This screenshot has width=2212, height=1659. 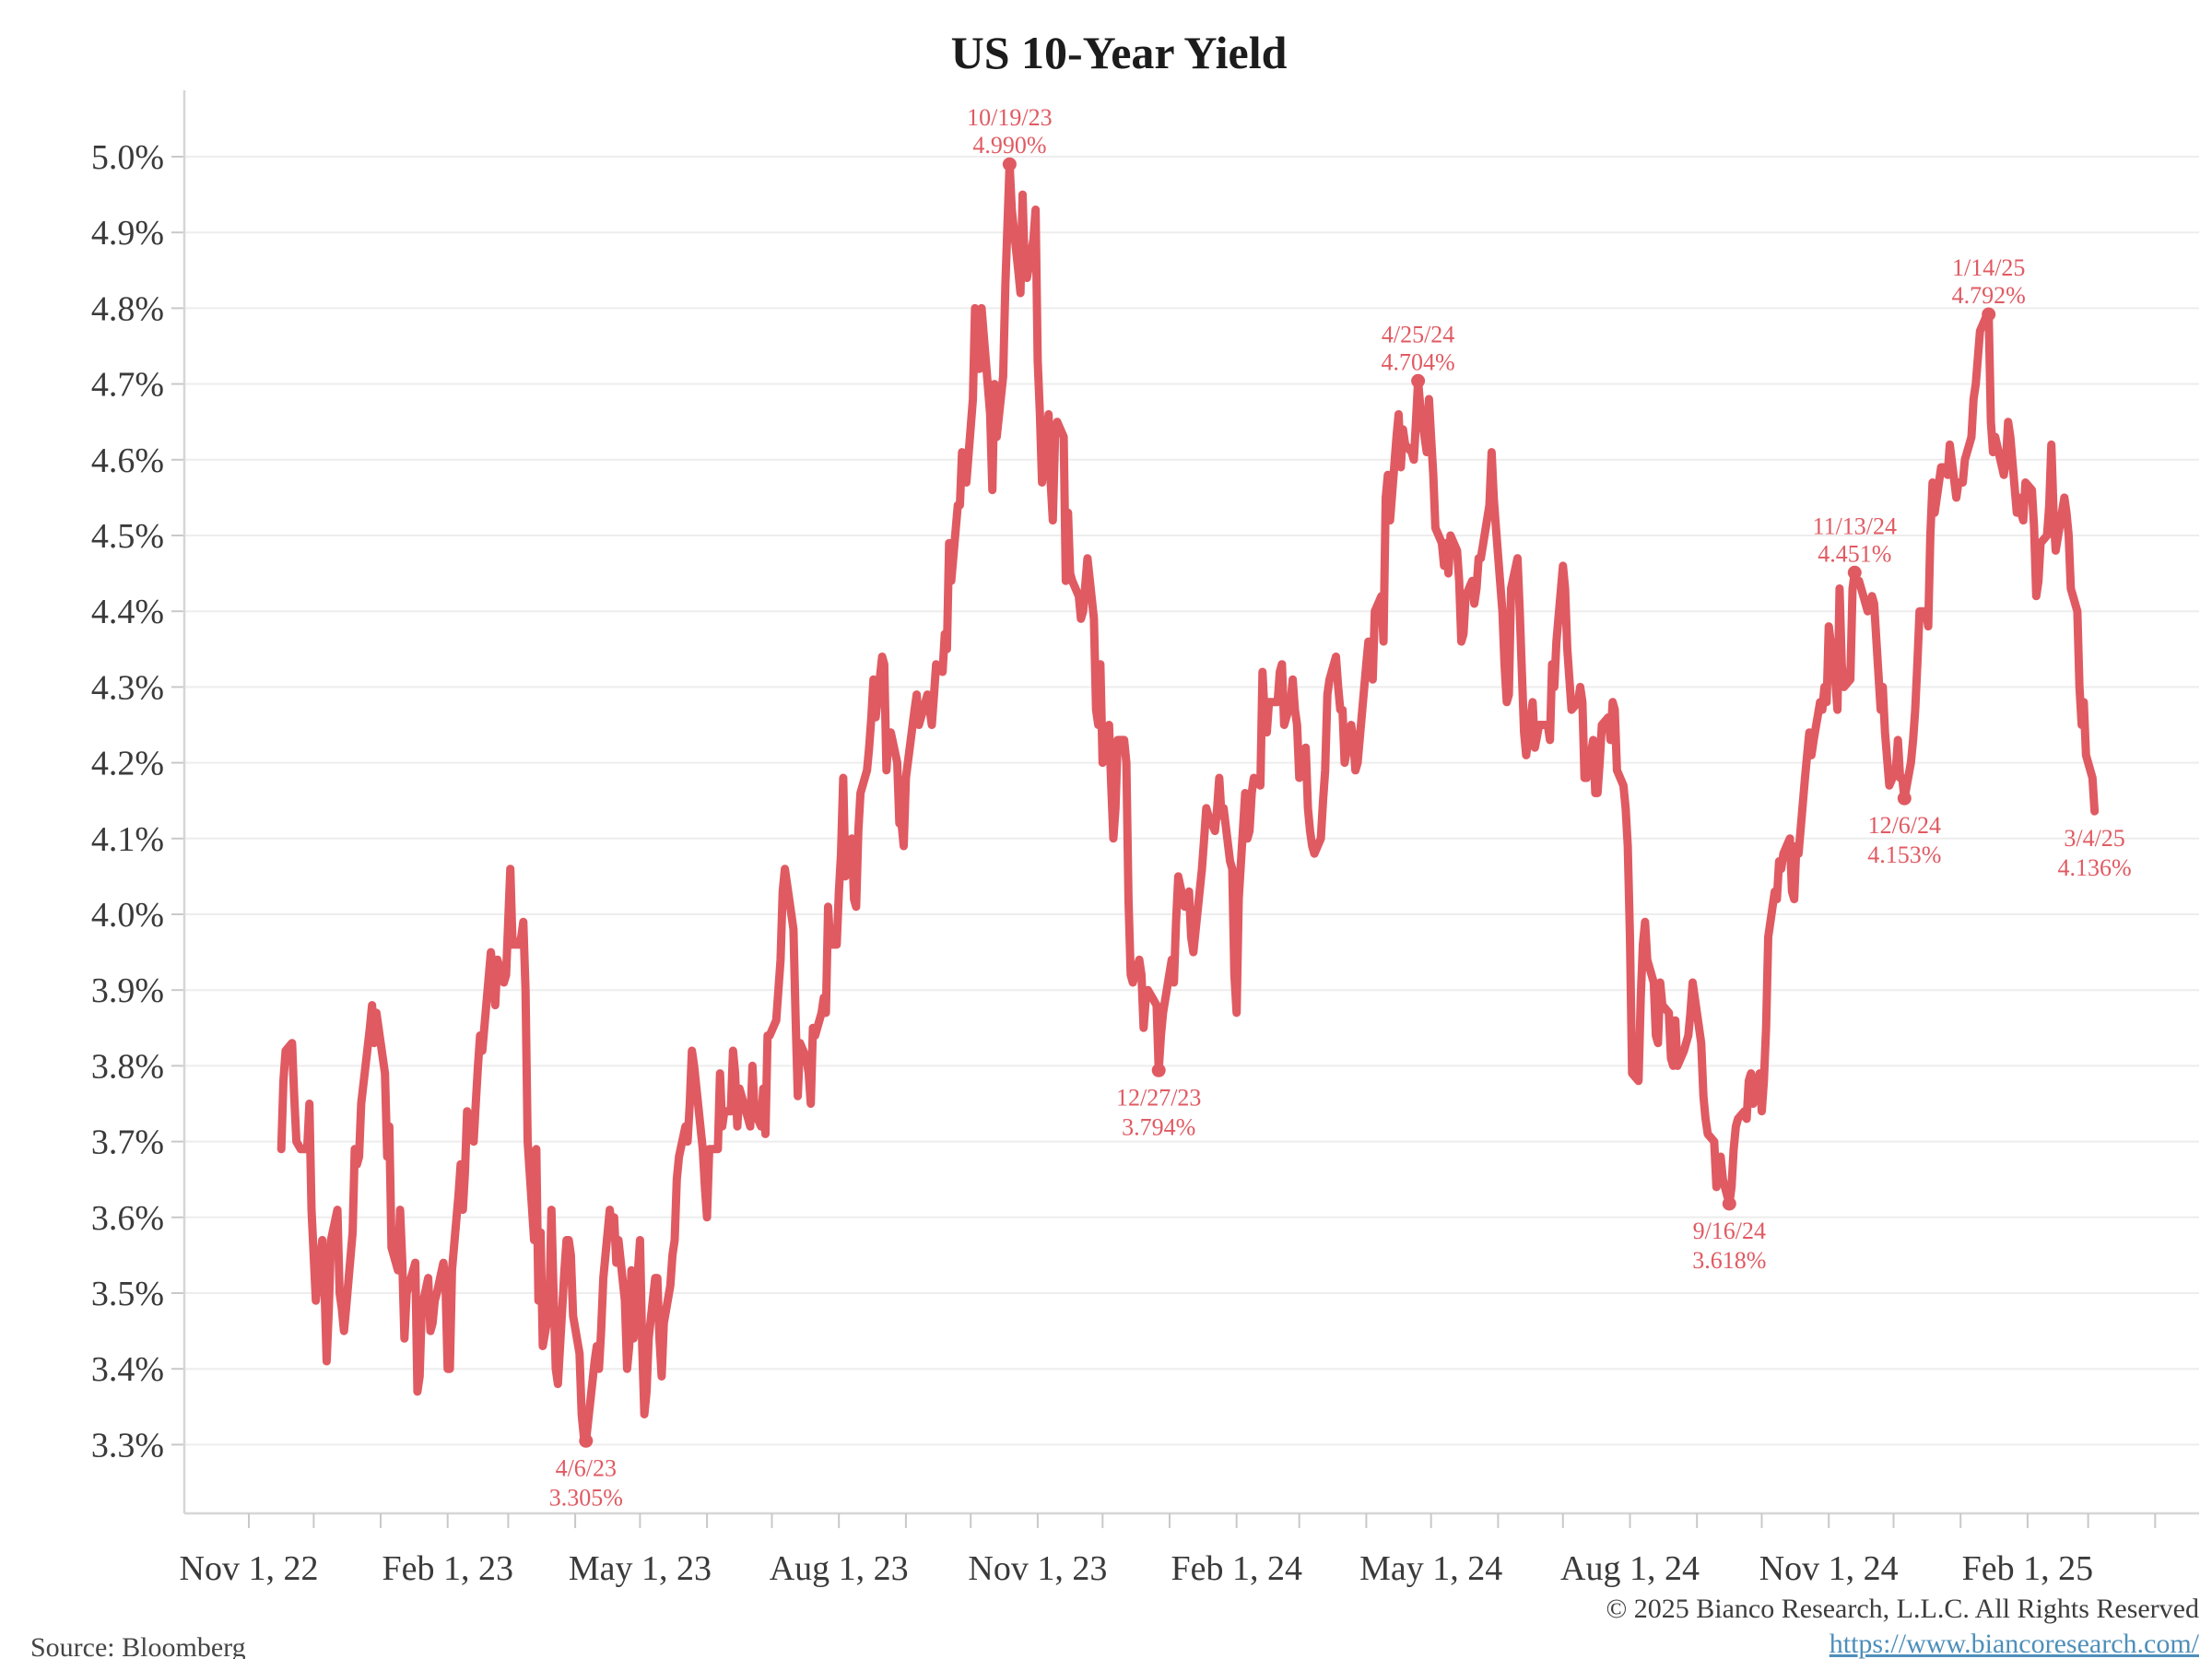 What do you see at coordinates (1418, 361) in the screenshot?
I see `annotation-value: 4.704%` at bounding box center [1418, 361].